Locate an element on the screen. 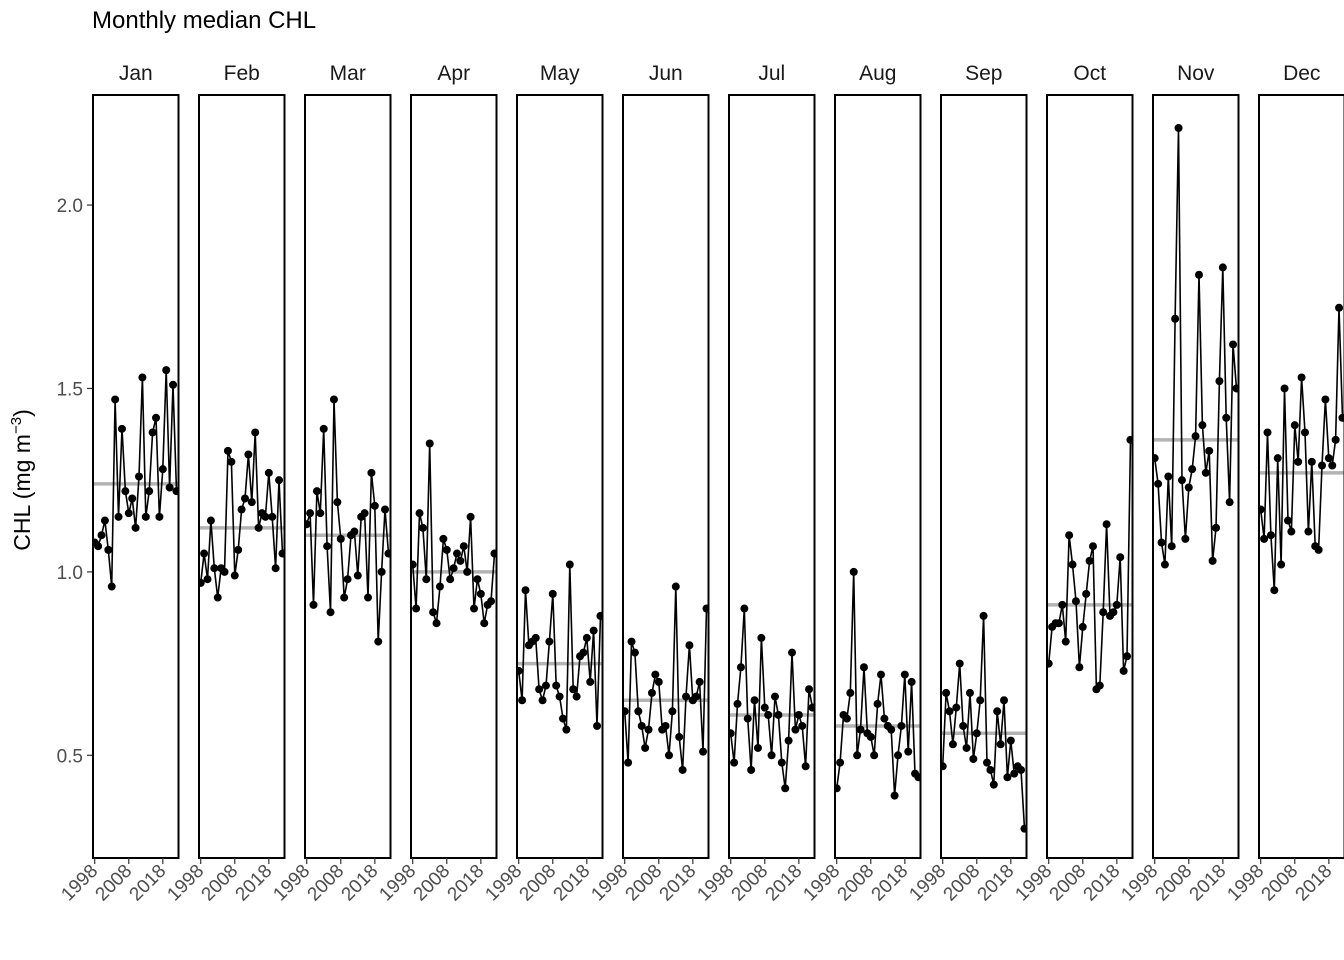 This screenshot has height=960, width=1344. x-tick-label: 2008 is located at coordinates (1068, 883).